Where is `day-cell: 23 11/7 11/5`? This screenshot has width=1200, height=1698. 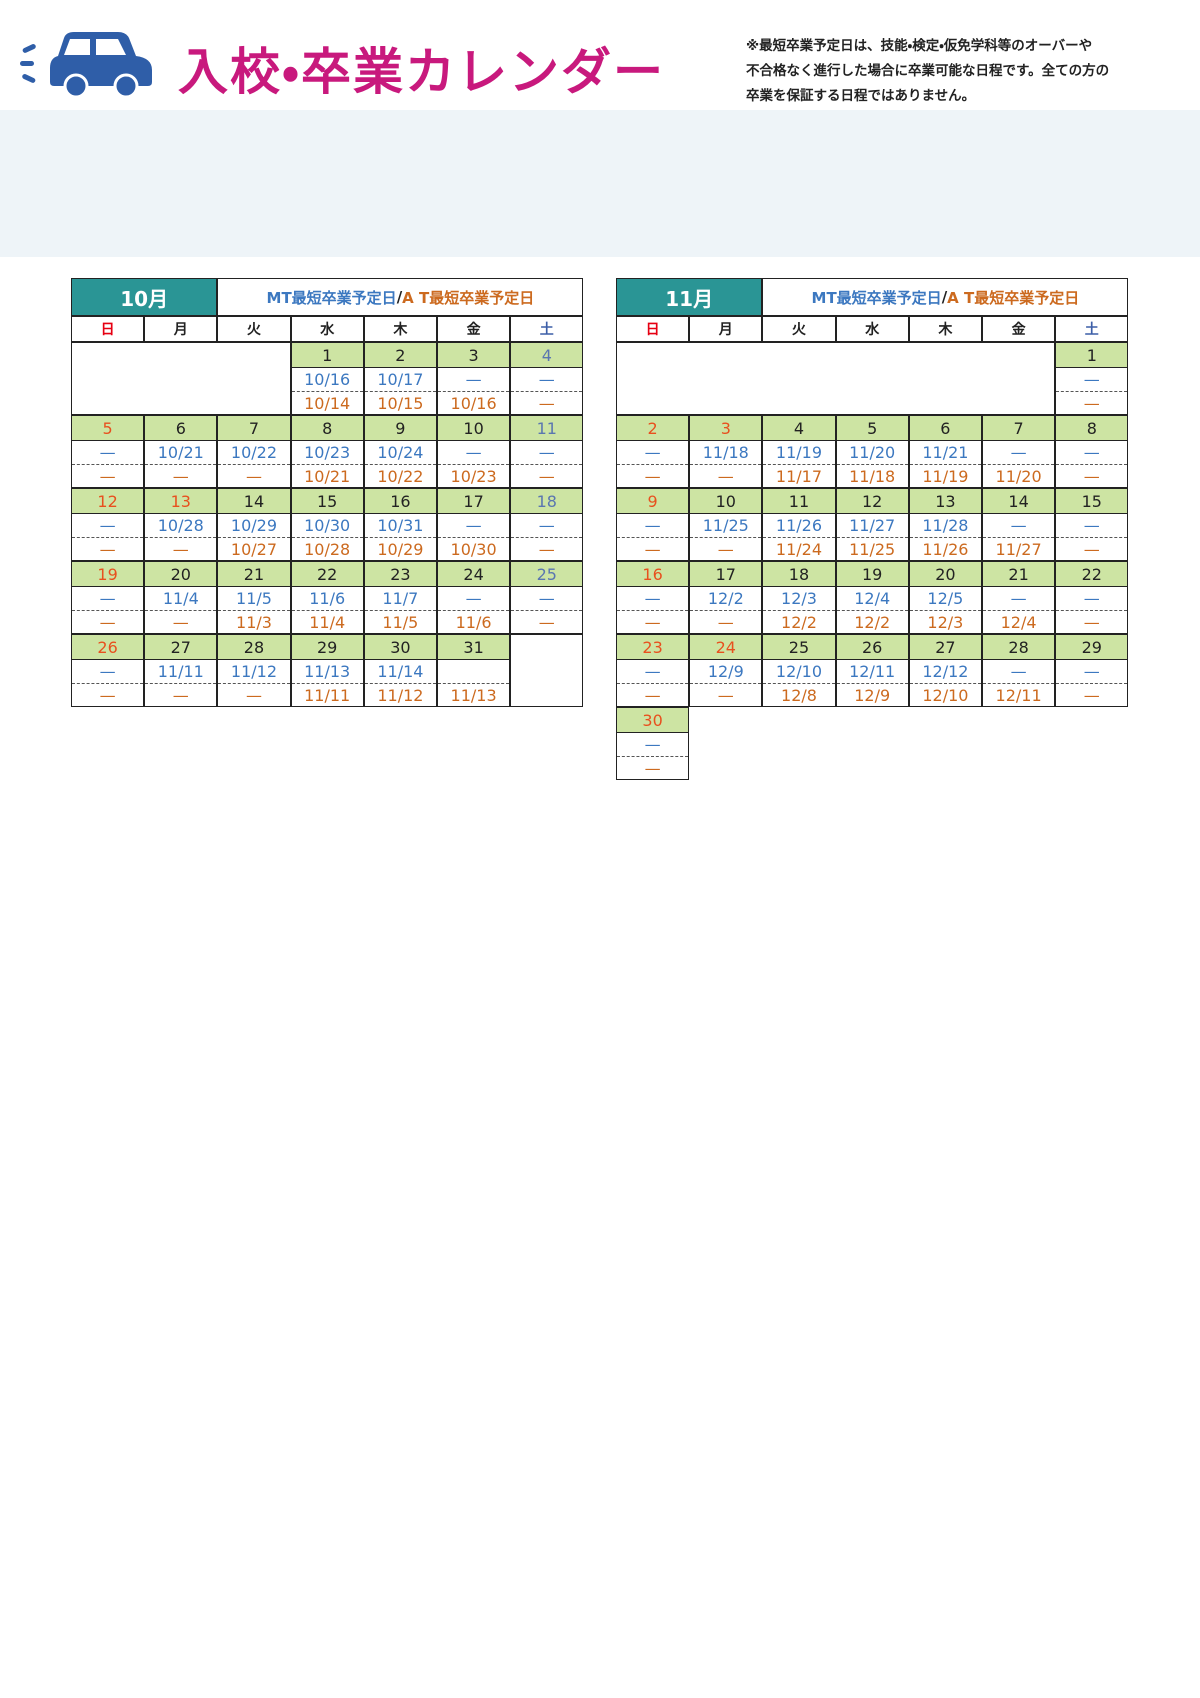
day-cell: 23 11/7 11/5 is located at coordinates (400, 597).